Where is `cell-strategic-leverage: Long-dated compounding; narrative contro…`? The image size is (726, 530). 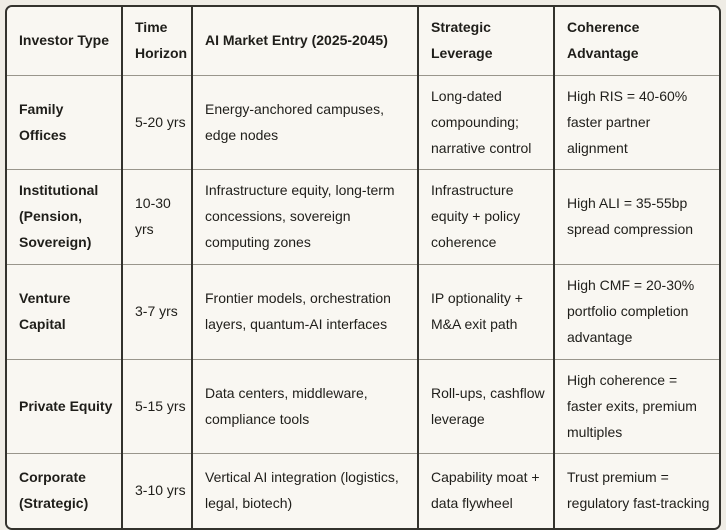 cell-strategic-leverage: Long-dated compounding; narrative contro… is located at coordinates (485, 122).